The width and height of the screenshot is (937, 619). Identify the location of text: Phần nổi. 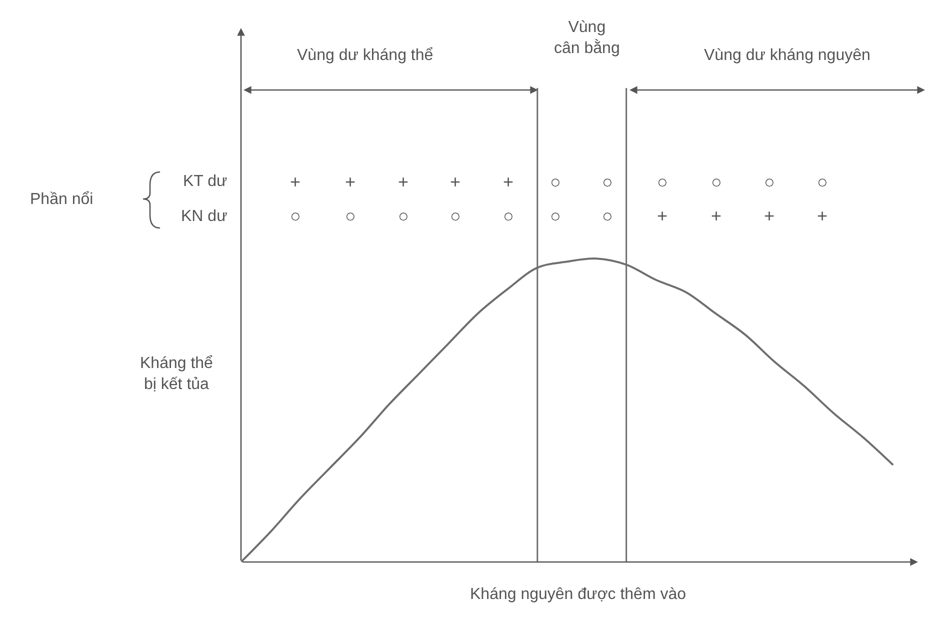
(62, 199).